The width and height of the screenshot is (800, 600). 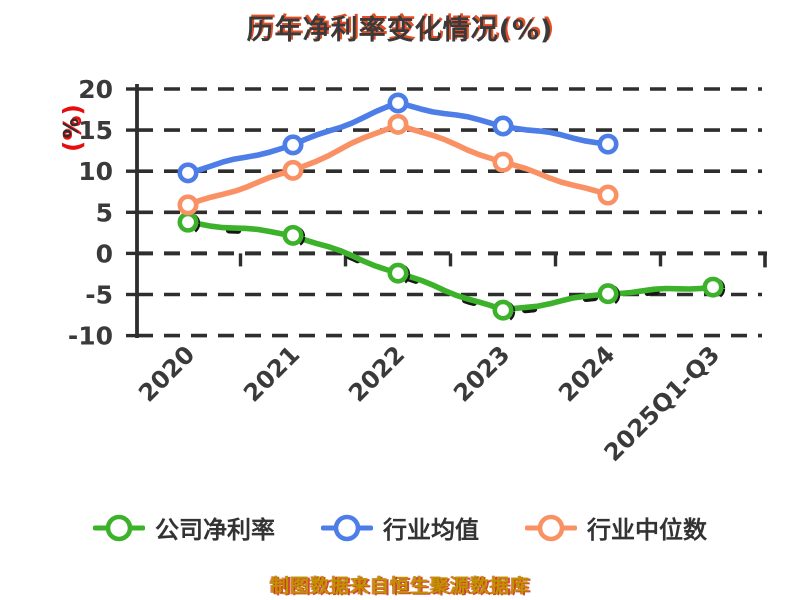 I want to click on legend-item-company-net-margin: 公司净利率, so click(x=184, y=527).